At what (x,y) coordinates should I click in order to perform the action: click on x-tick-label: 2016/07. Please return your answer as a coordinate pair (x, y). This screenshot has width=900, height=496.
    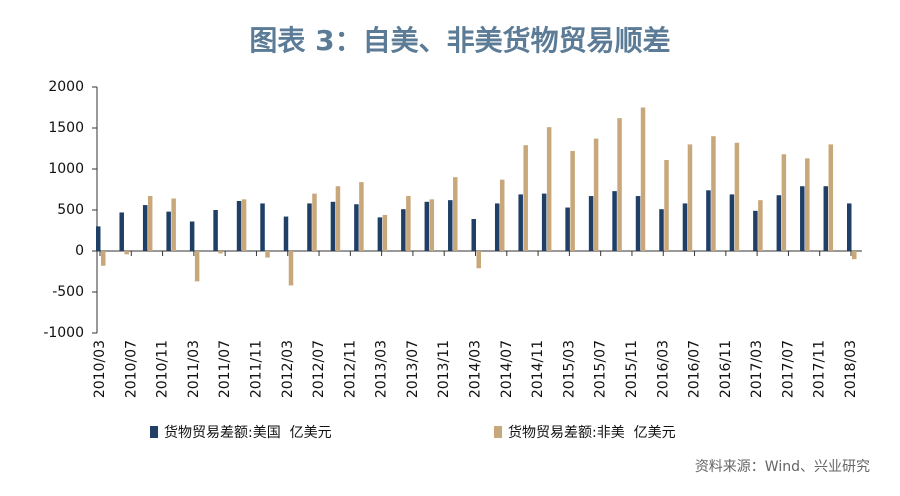
    Looking at the image, I should click on (695, 369).